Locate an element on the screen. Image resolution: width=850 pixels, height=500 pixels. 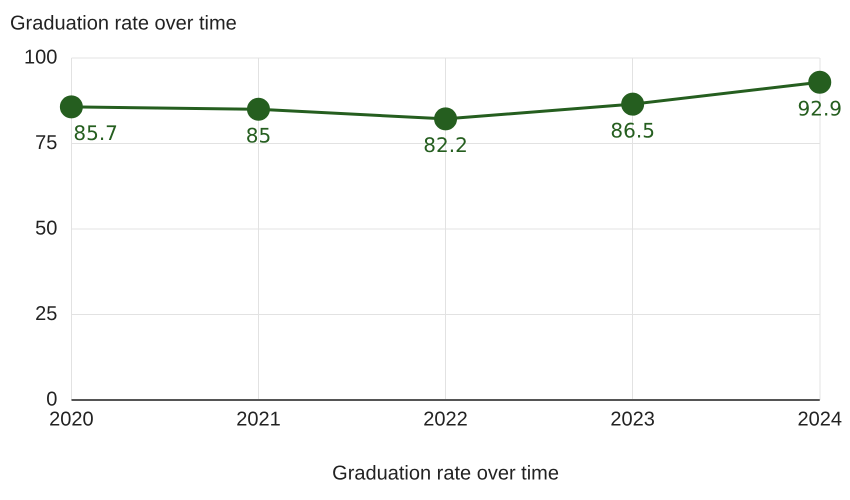
x-tick-label: 2023 is located at coordinates (632, 419).